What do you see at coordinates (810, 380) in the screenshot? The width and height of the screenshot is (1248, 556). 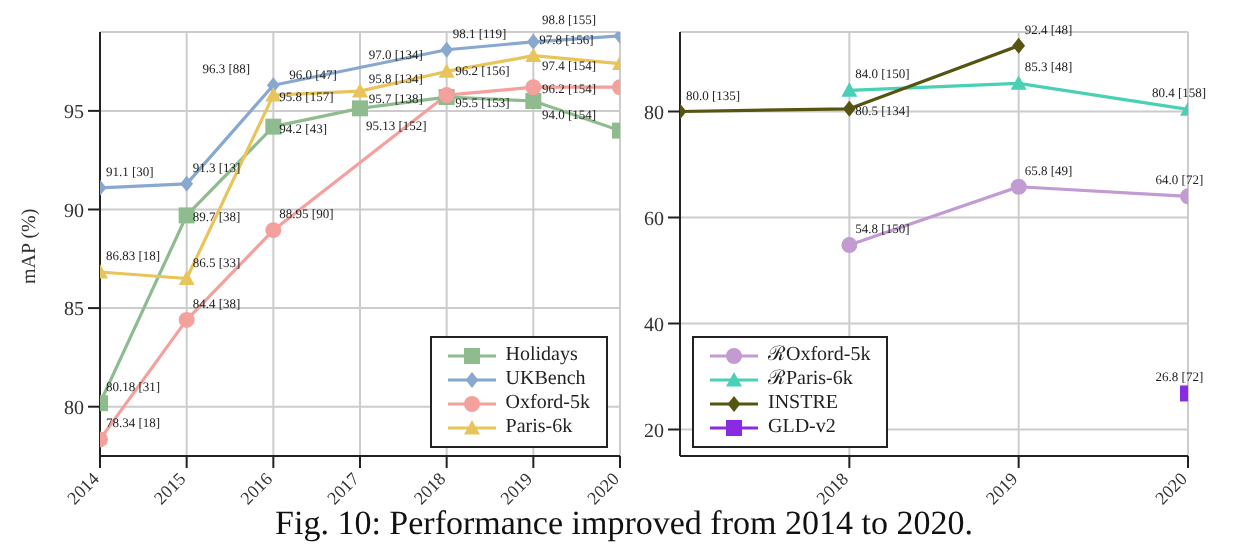 I see `legend-label: ℛParis-6k` at bounding box center [810, 380].